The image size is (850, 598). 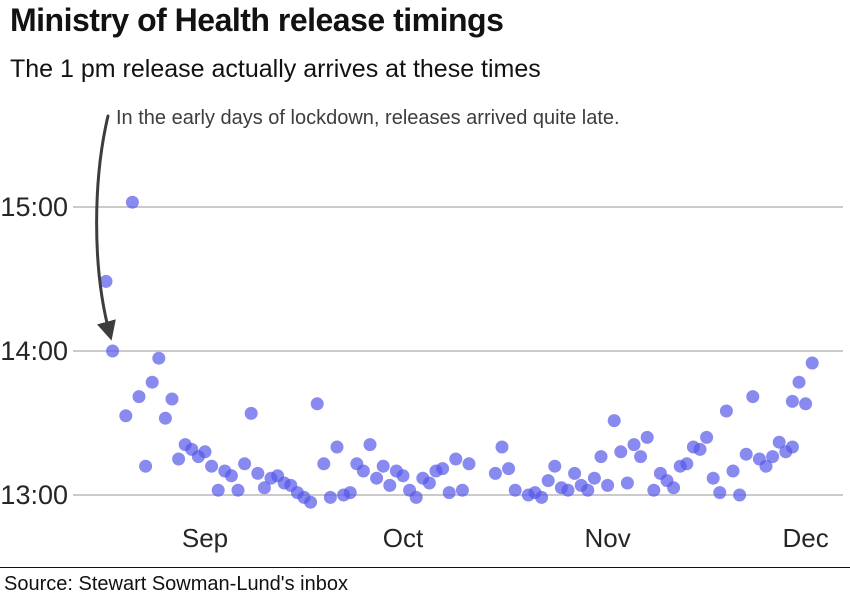 What do you see at coordinates (205, 538) in the screenshot?
I see `x-tick-label: Sep` at bounding box center [205, 538].